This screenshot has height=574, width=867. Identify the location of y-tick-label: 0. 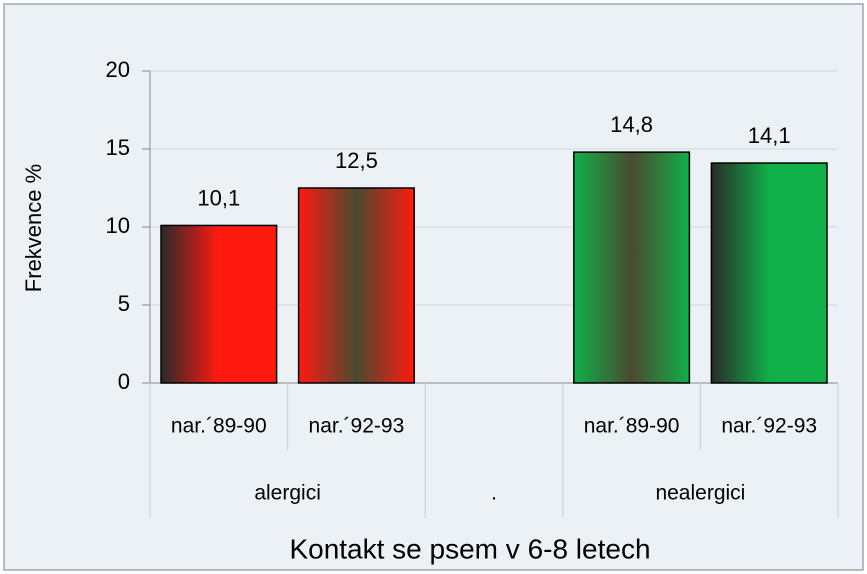
(124, 381).